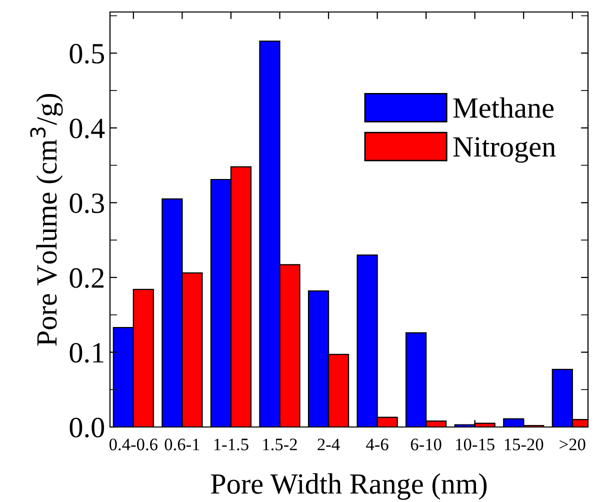 The height and width of the screenshot is (502, 598). What do you see at coordinates (87, 54) in the screenshot?
I see `y-tick-label: 0.5` at bounding box center [87, 54].